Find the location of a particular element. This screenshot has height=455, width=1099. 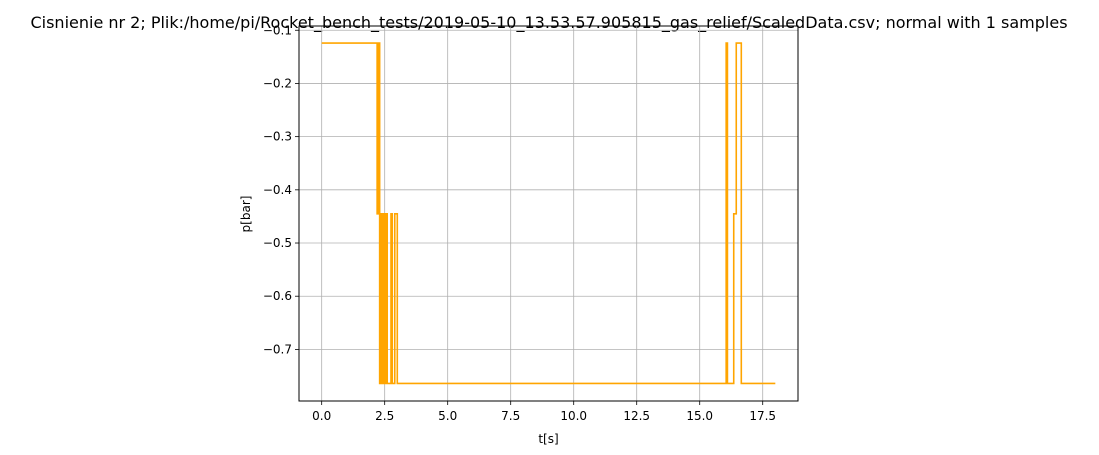

y-tick-label: −0.6 is located at coordinates (277, 296).